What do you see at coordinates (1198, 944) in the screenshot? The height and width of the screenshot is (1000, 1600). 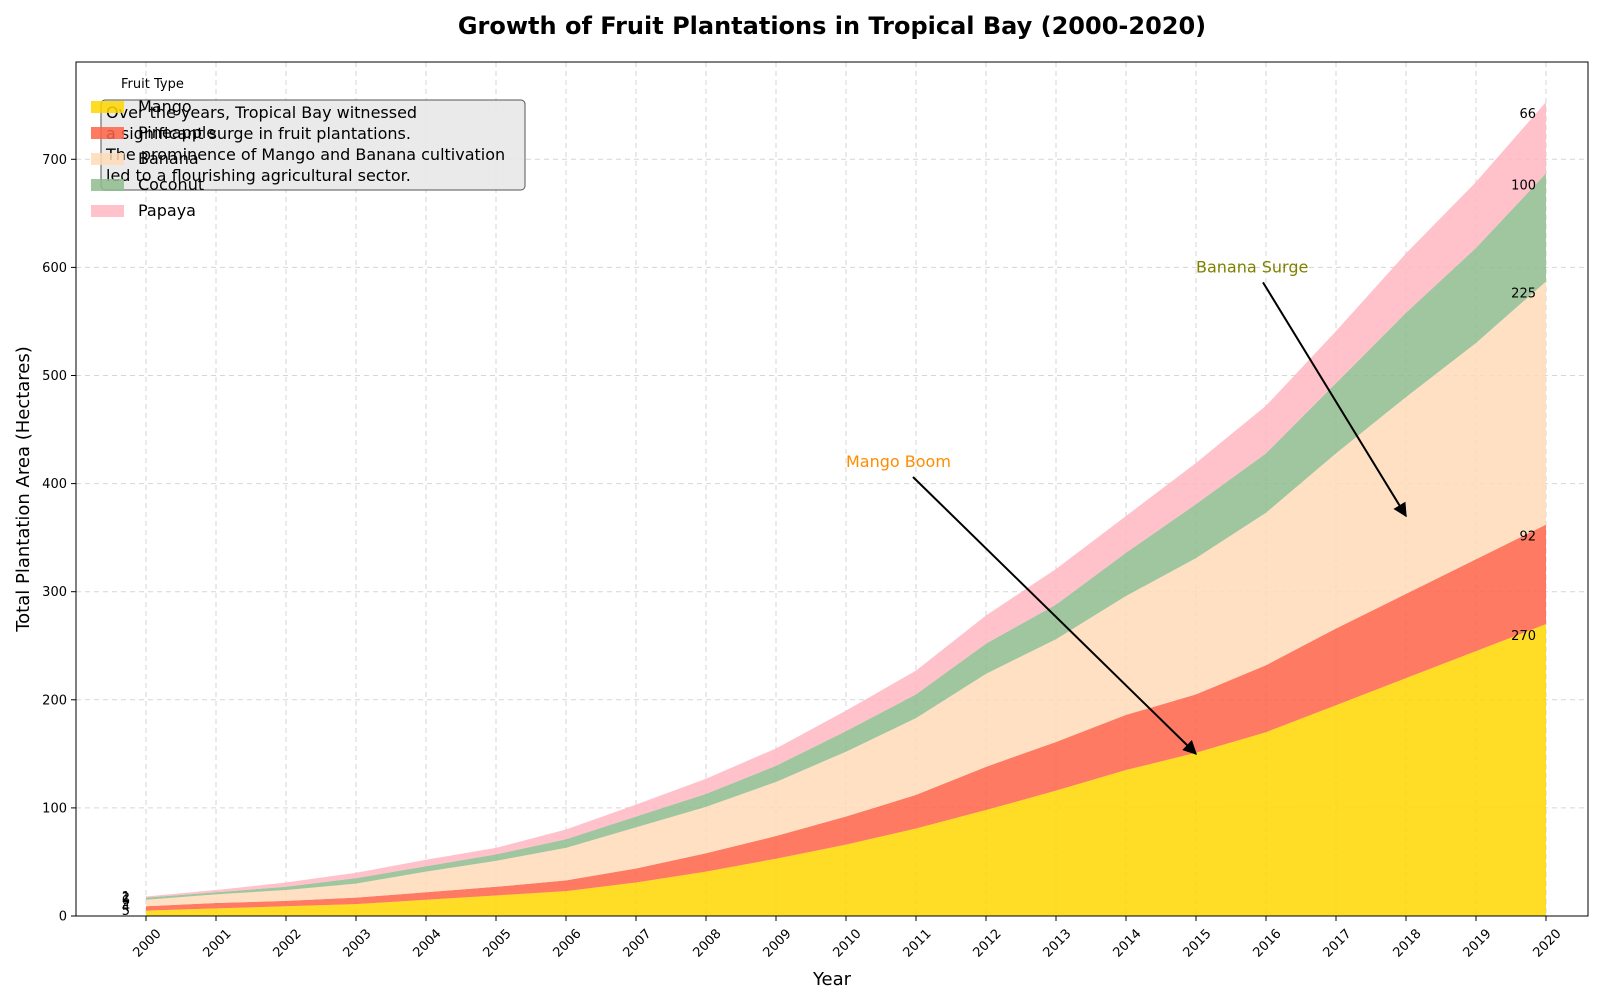 I see `x-tick-label: 2015` at bounding box center [1198, 944].